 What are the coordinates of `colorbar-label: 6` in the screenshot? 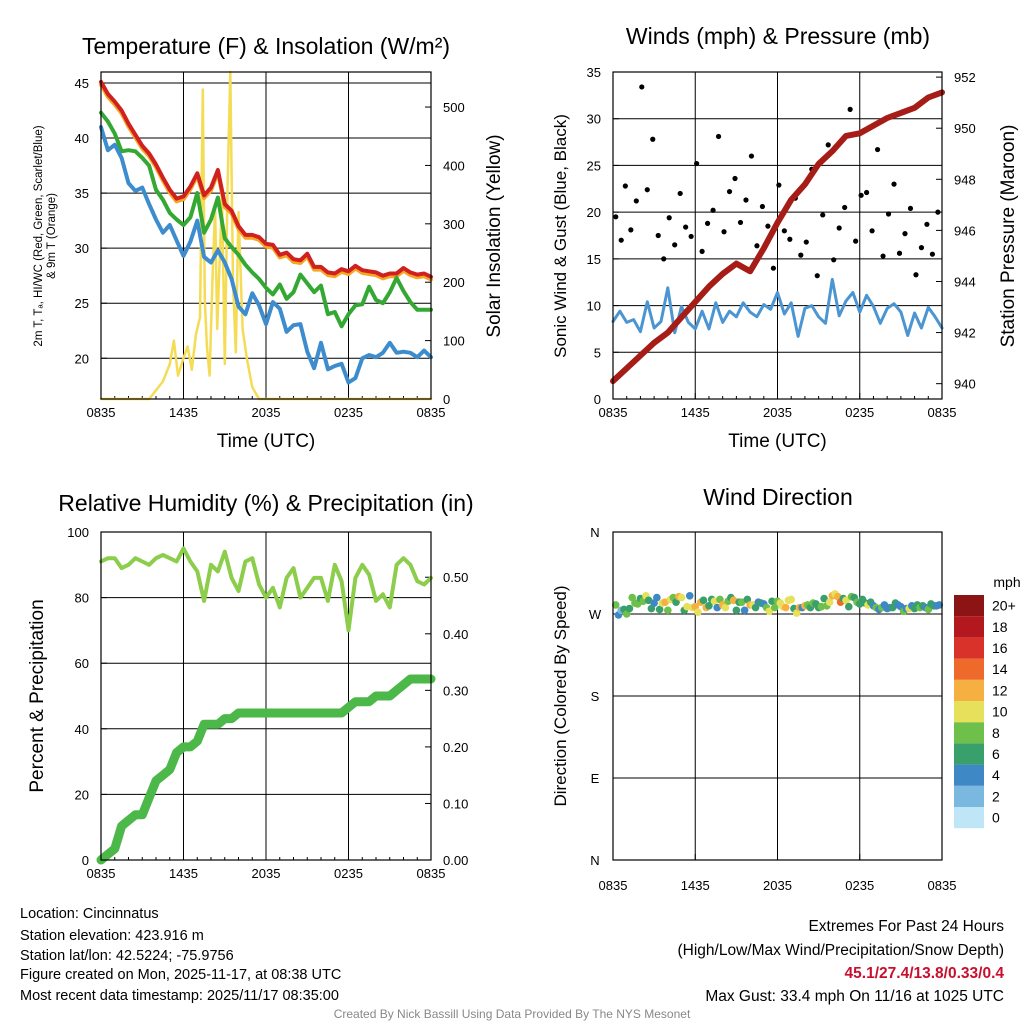 It's located at (996, 754).